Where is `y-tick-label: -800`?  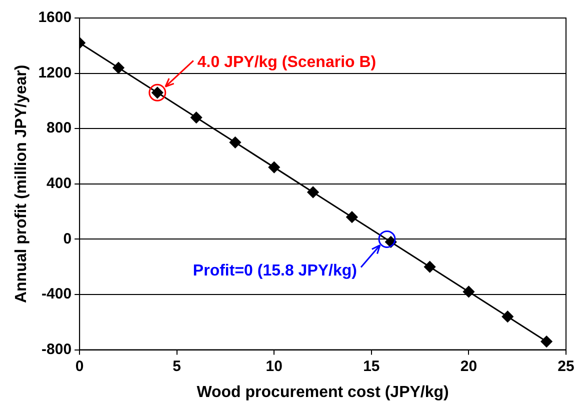
y-tick-label: -800 is located at coordinates (57, 349).